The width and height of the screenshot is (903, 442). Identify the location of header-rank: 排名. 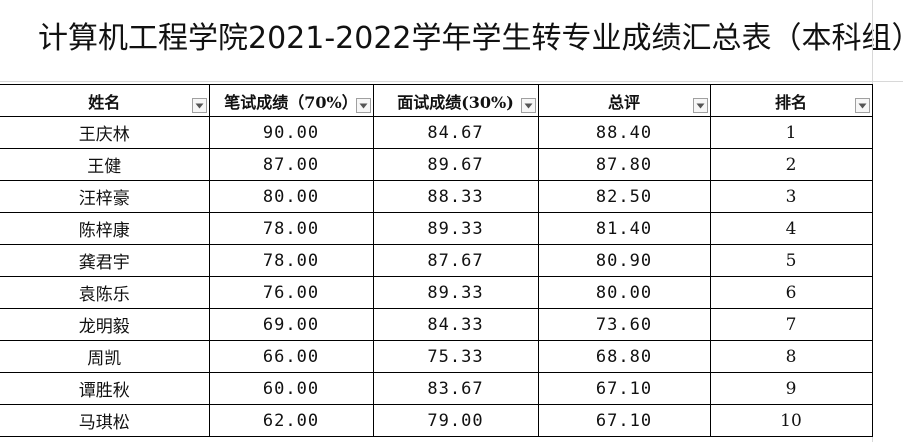
(791, 100).